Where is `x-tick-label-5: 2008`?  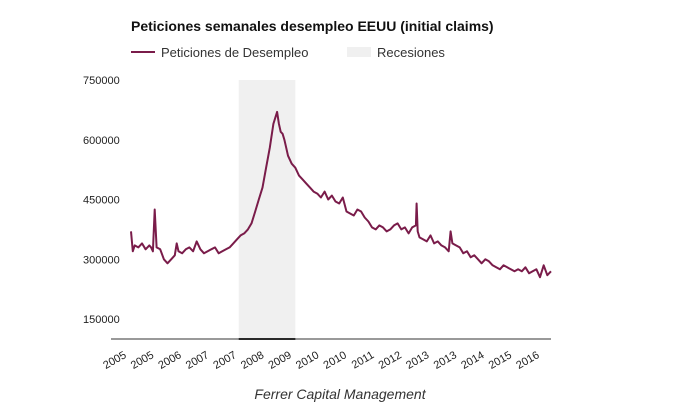
x-tick-label-5: 2008 is located at coordinates (252, 360).